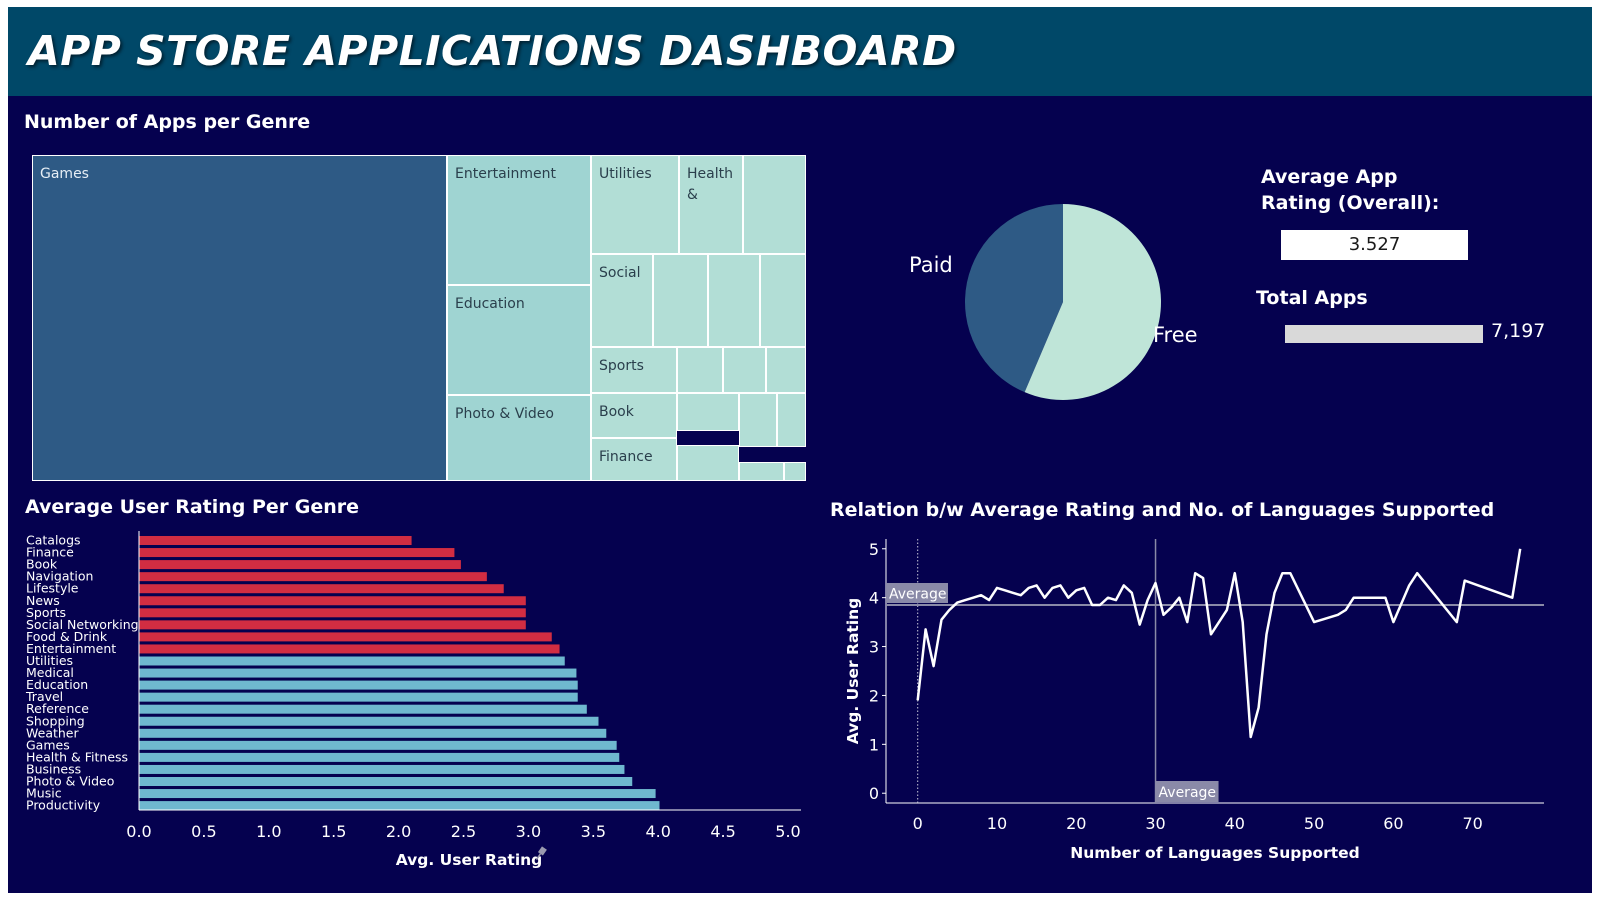 Image resolution: width=1600 pixels, height=900 pixels. Describe the element at coordinates (52, 732) in the screenshot. I see `bar-category-label: Weather` at that location.